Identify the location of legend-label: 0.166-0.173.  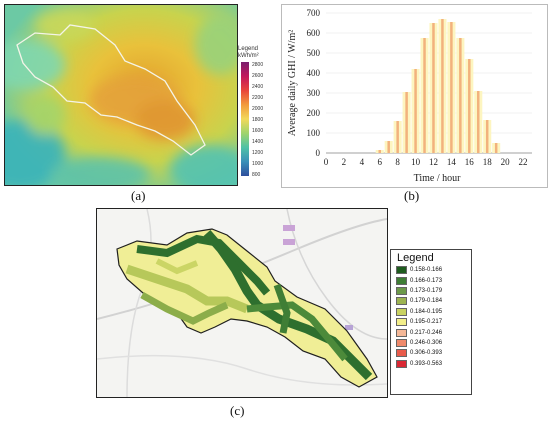
(426, 280).